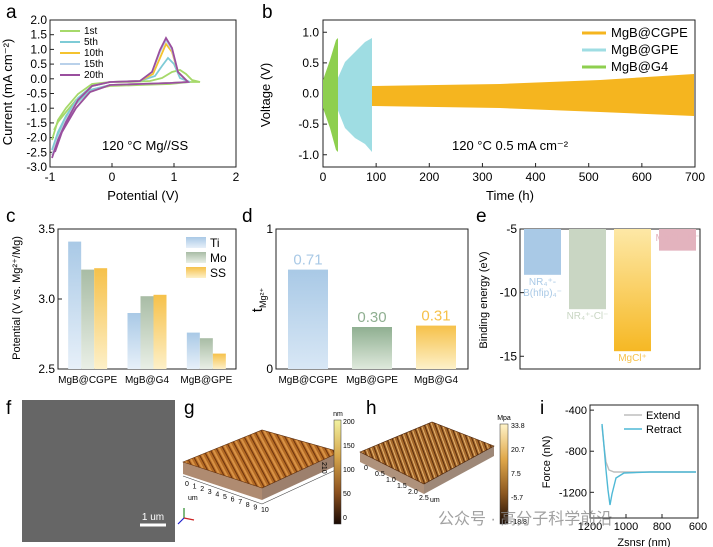 Image resolution: width=713 pixels, height=547 pixels. I want to click on afm-height-axis-tick: 2, so click(202, 489).